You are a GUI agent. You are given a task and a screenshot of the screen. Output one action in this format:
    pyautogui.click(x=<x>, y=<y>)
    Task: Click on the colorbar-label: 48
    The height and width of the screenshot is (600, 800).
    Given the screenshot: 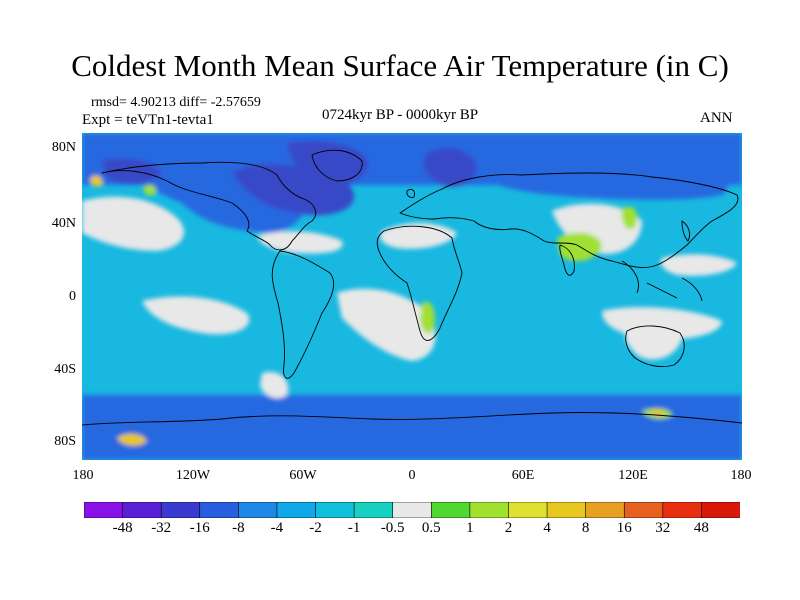 What is the action you would take?
    pyautogui.click(x=701, y=528)
    